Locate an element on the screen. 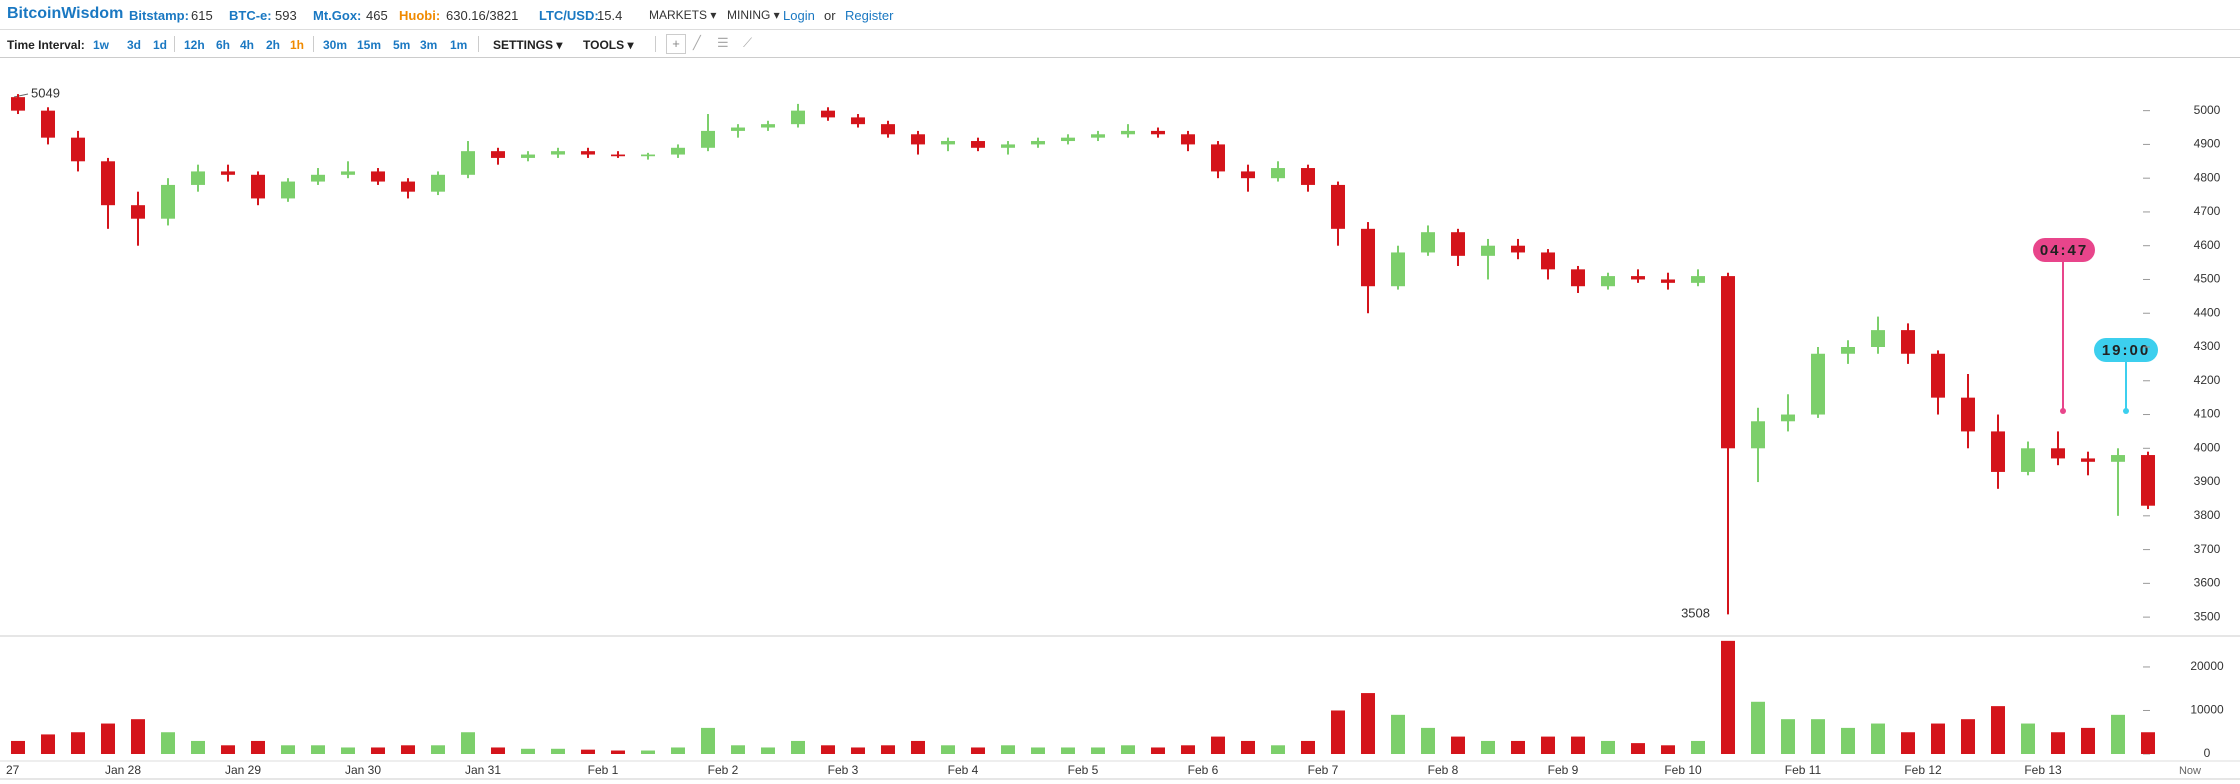 The height and width of the screenshot is (784, 2240). interval: 5m is located at coordinates (402, 45).